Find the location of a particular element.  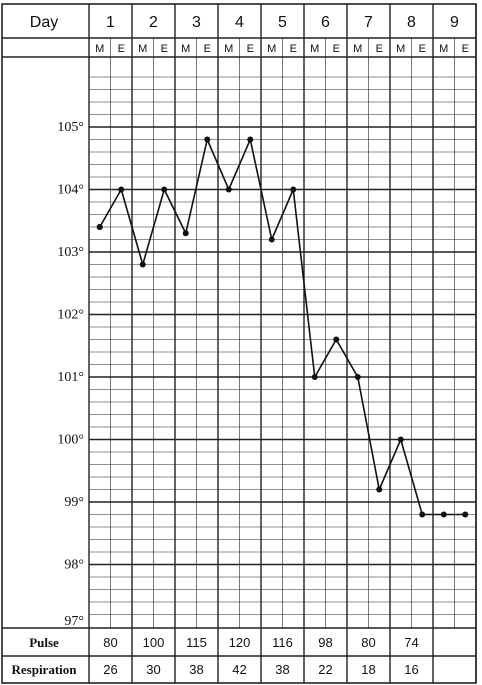

day-number-6: 6 is located at coordinates (325, 22).